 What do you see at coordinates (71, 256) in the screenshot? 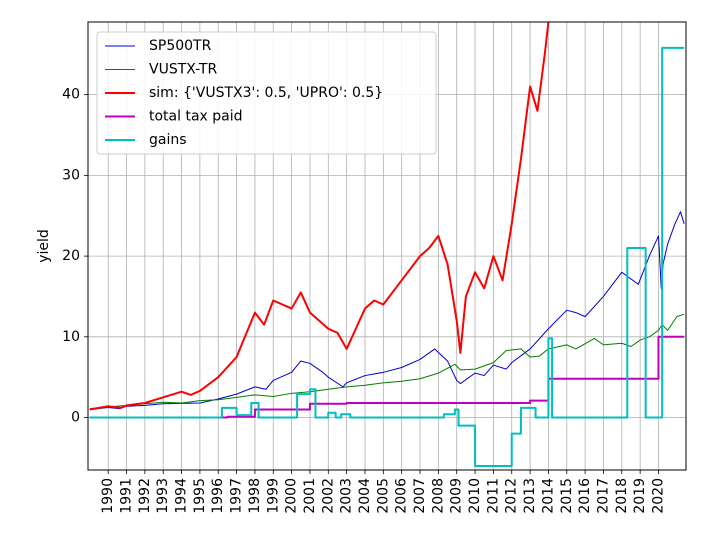
I see `y-tick-label: 20` at bounding box center [71, 256].